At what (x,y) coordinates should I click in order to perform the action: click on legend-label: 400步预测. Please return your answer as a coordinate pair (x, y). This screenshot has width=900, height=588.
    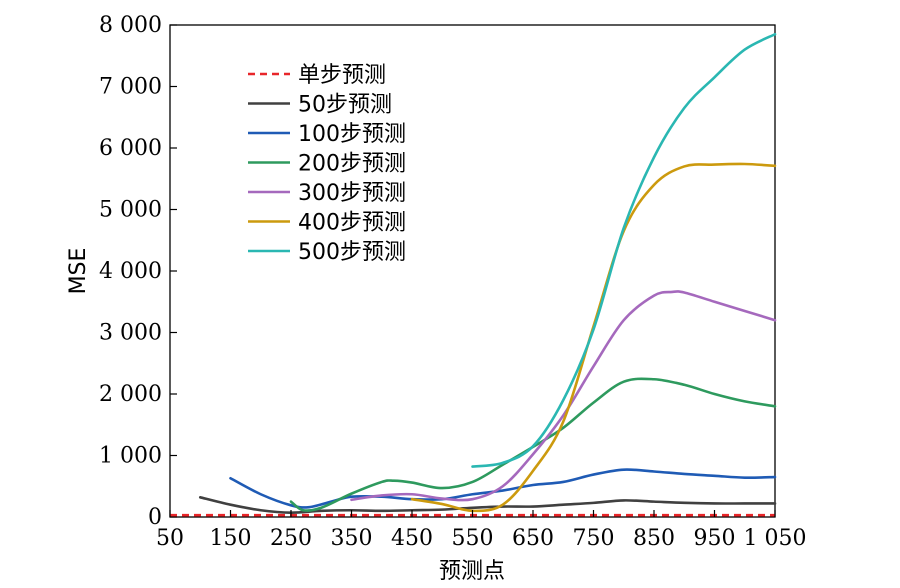
    Looking at the image, I should click on (352, 223).